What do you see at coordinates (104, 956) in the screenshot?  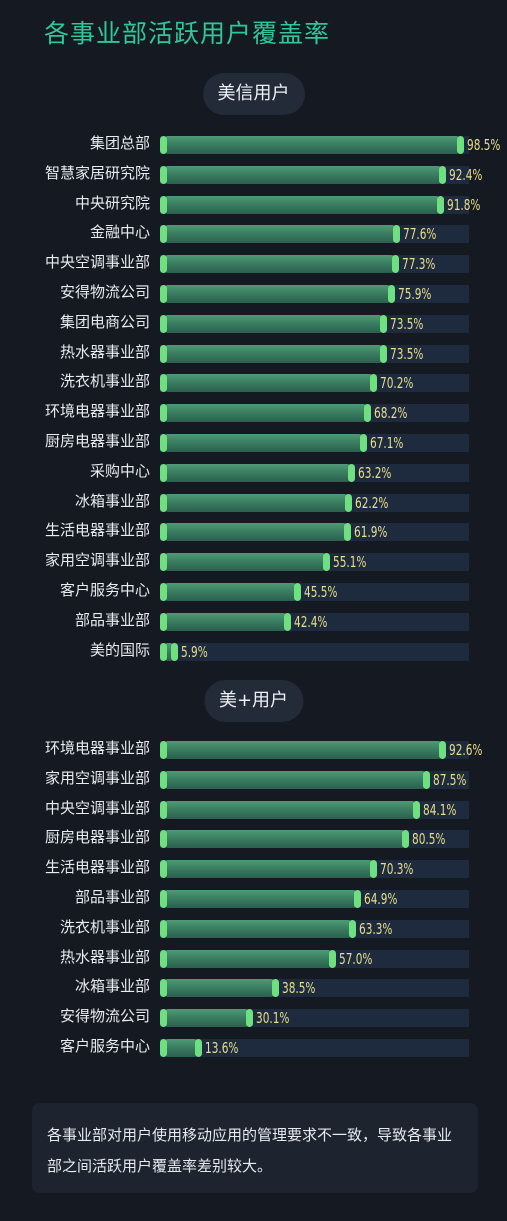 I see `category-label: 热水器事业部` at bounding box center [104, 956].